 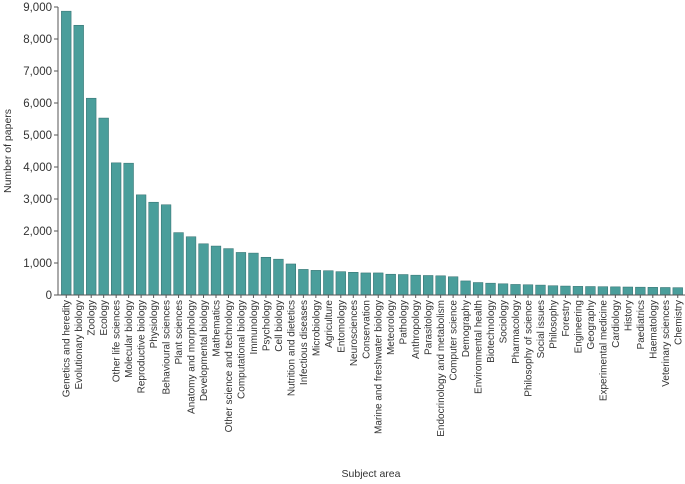 What do you see at coordinates (371, 474) in the screenshot?
I see `x-axis-title: Subject area` at bounding box center [371, 474].